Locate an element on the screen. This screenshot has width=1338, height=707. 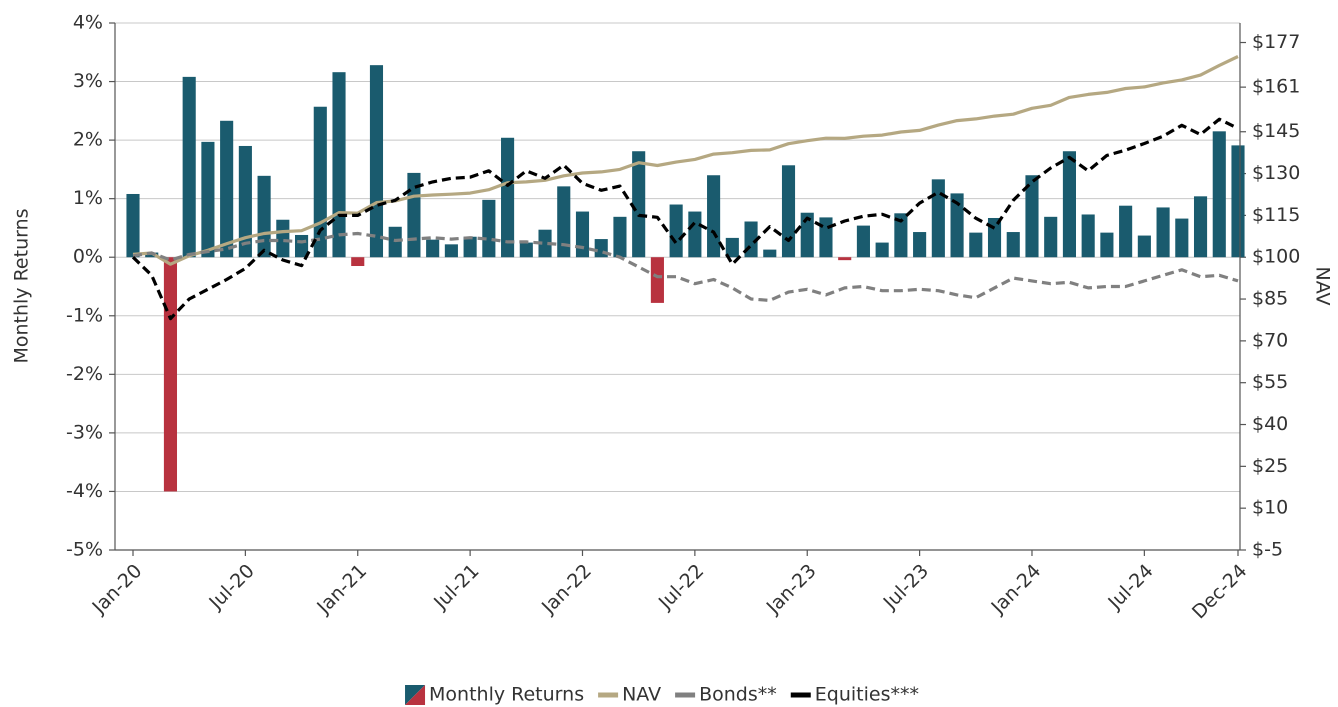
x-tick-label: Jul-22 is located at coordinates (681, 587).